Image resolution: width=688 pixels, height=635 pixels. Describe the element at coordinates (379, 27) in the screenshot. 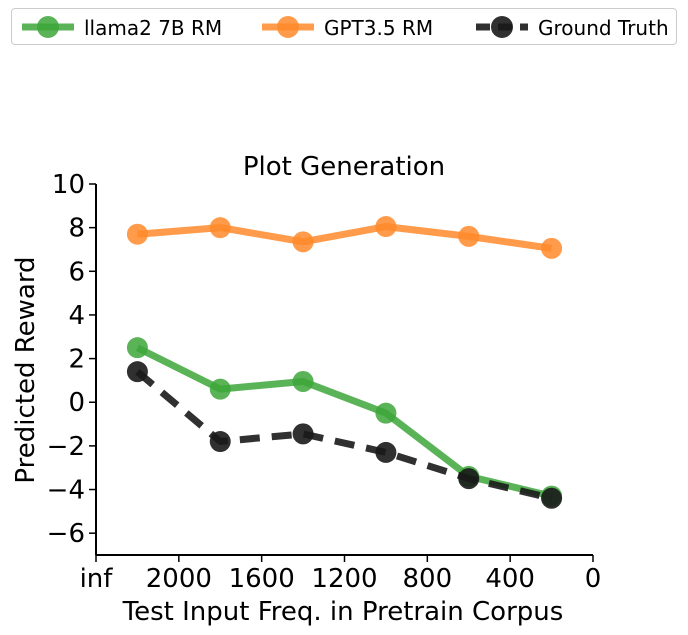

I see `legend-label-gpt35: GPT3.5 RM` at that location.